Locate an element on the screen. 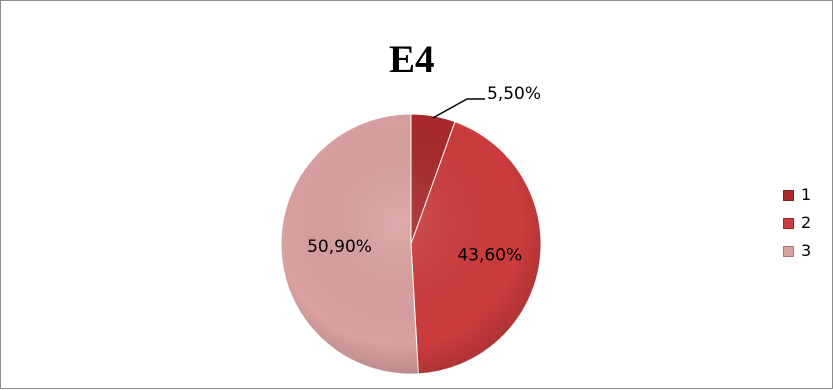 This screenshot has height=390, width=833. legend-item-2: 2 is located at coordinates (807, 223).